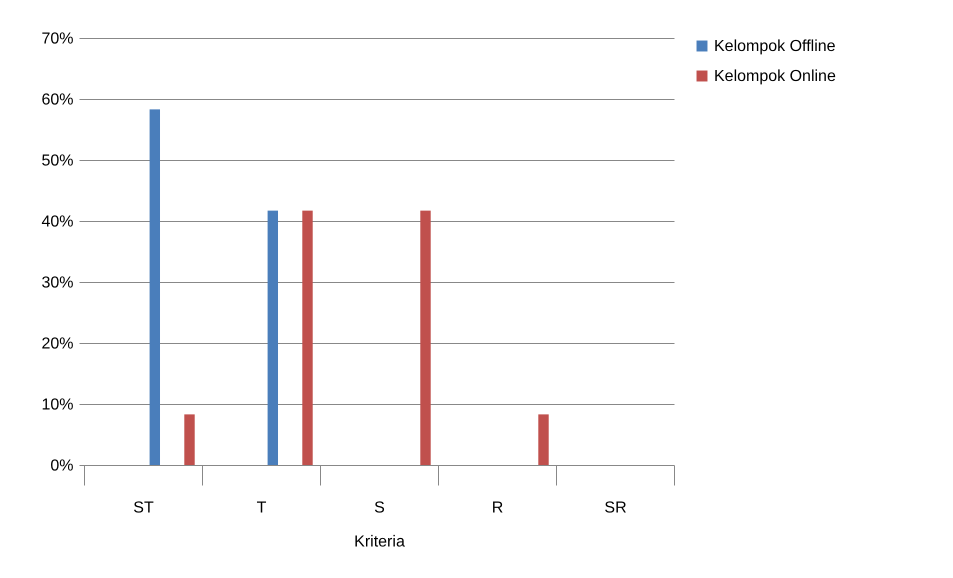 This screenshot has height=578, width=953. Describe the element at coordinates (498, 508) in the screenshot. I see `x-tick-label: R` at that location.